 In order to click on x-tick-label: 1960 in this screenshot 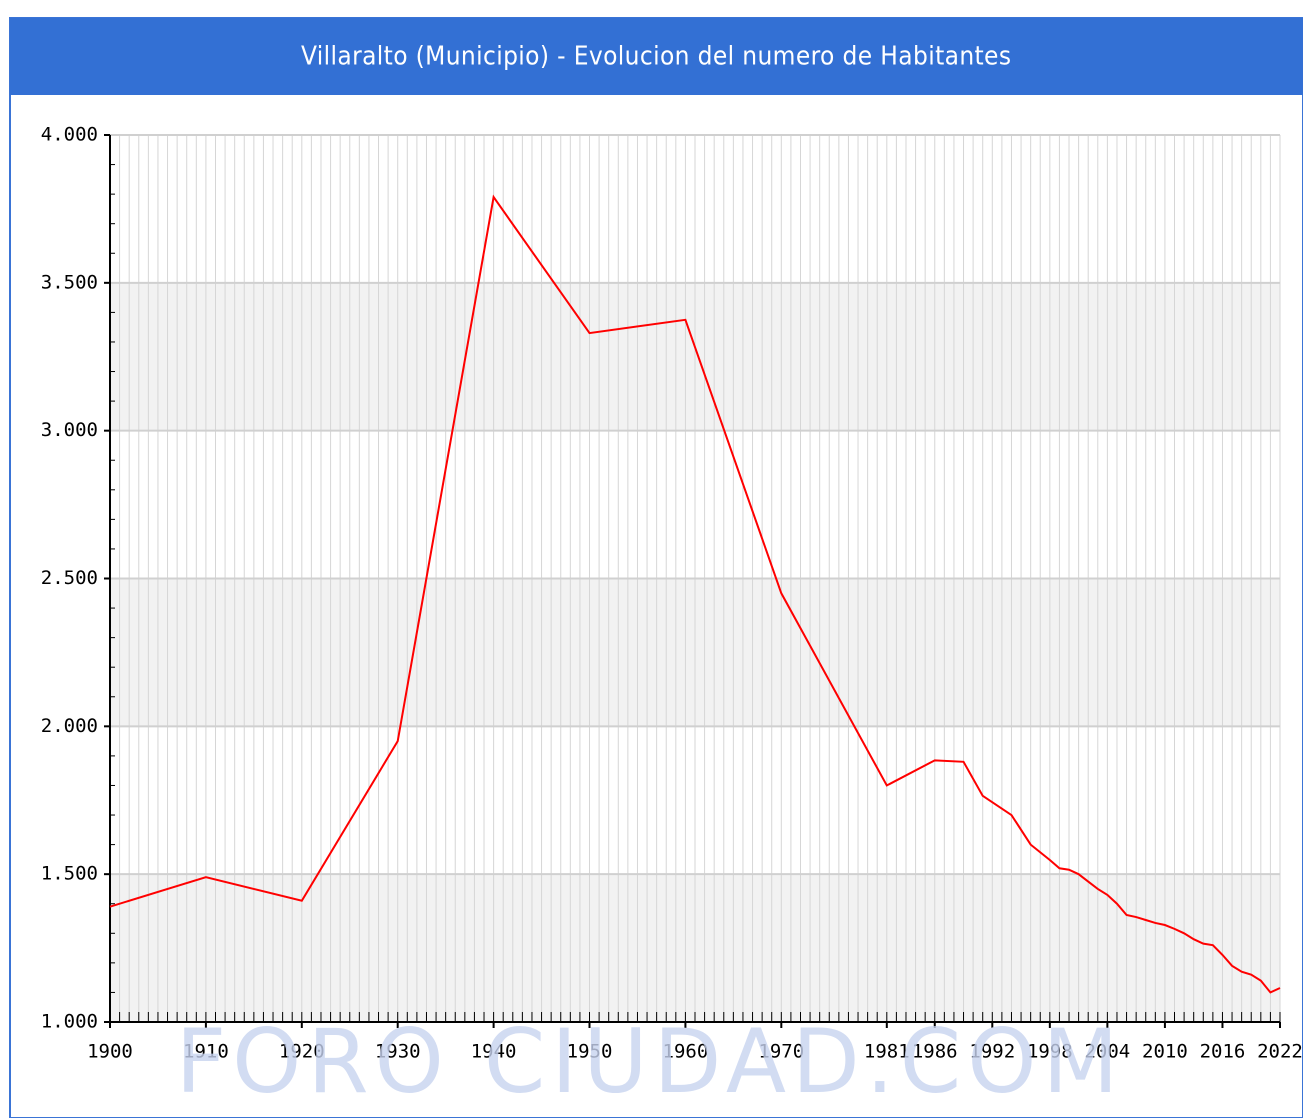, I will do `click(686, 1052)`.